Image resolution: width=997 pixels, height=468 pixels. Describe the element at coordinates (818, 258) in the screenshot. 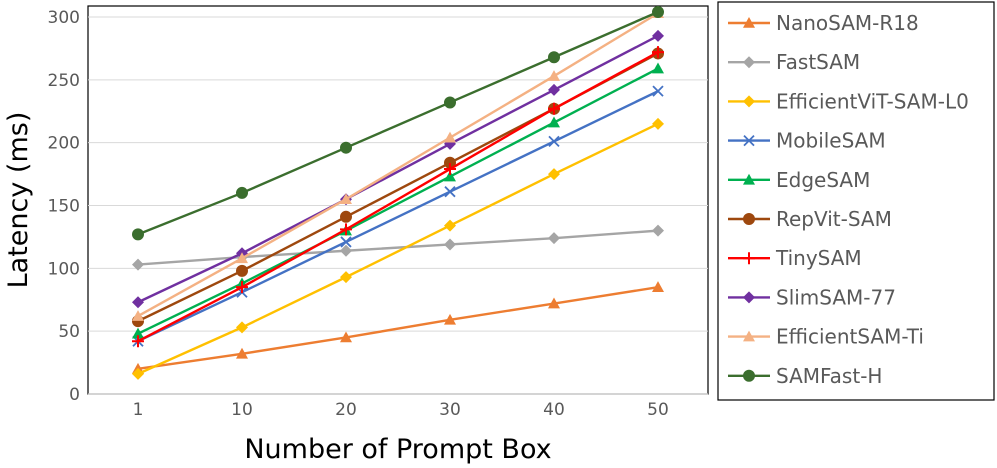

I see `legend-label: TinySAM` at that location.